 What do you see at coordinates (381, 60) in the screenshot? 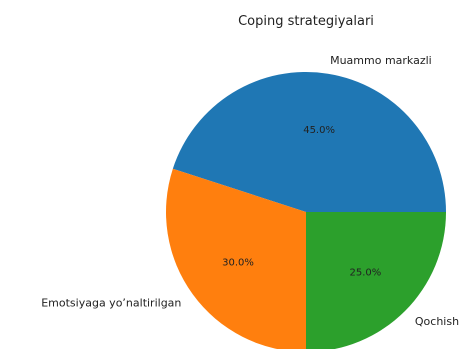
I see `slice-label-1: Muammo markazli` at bounding box center [381, 60].